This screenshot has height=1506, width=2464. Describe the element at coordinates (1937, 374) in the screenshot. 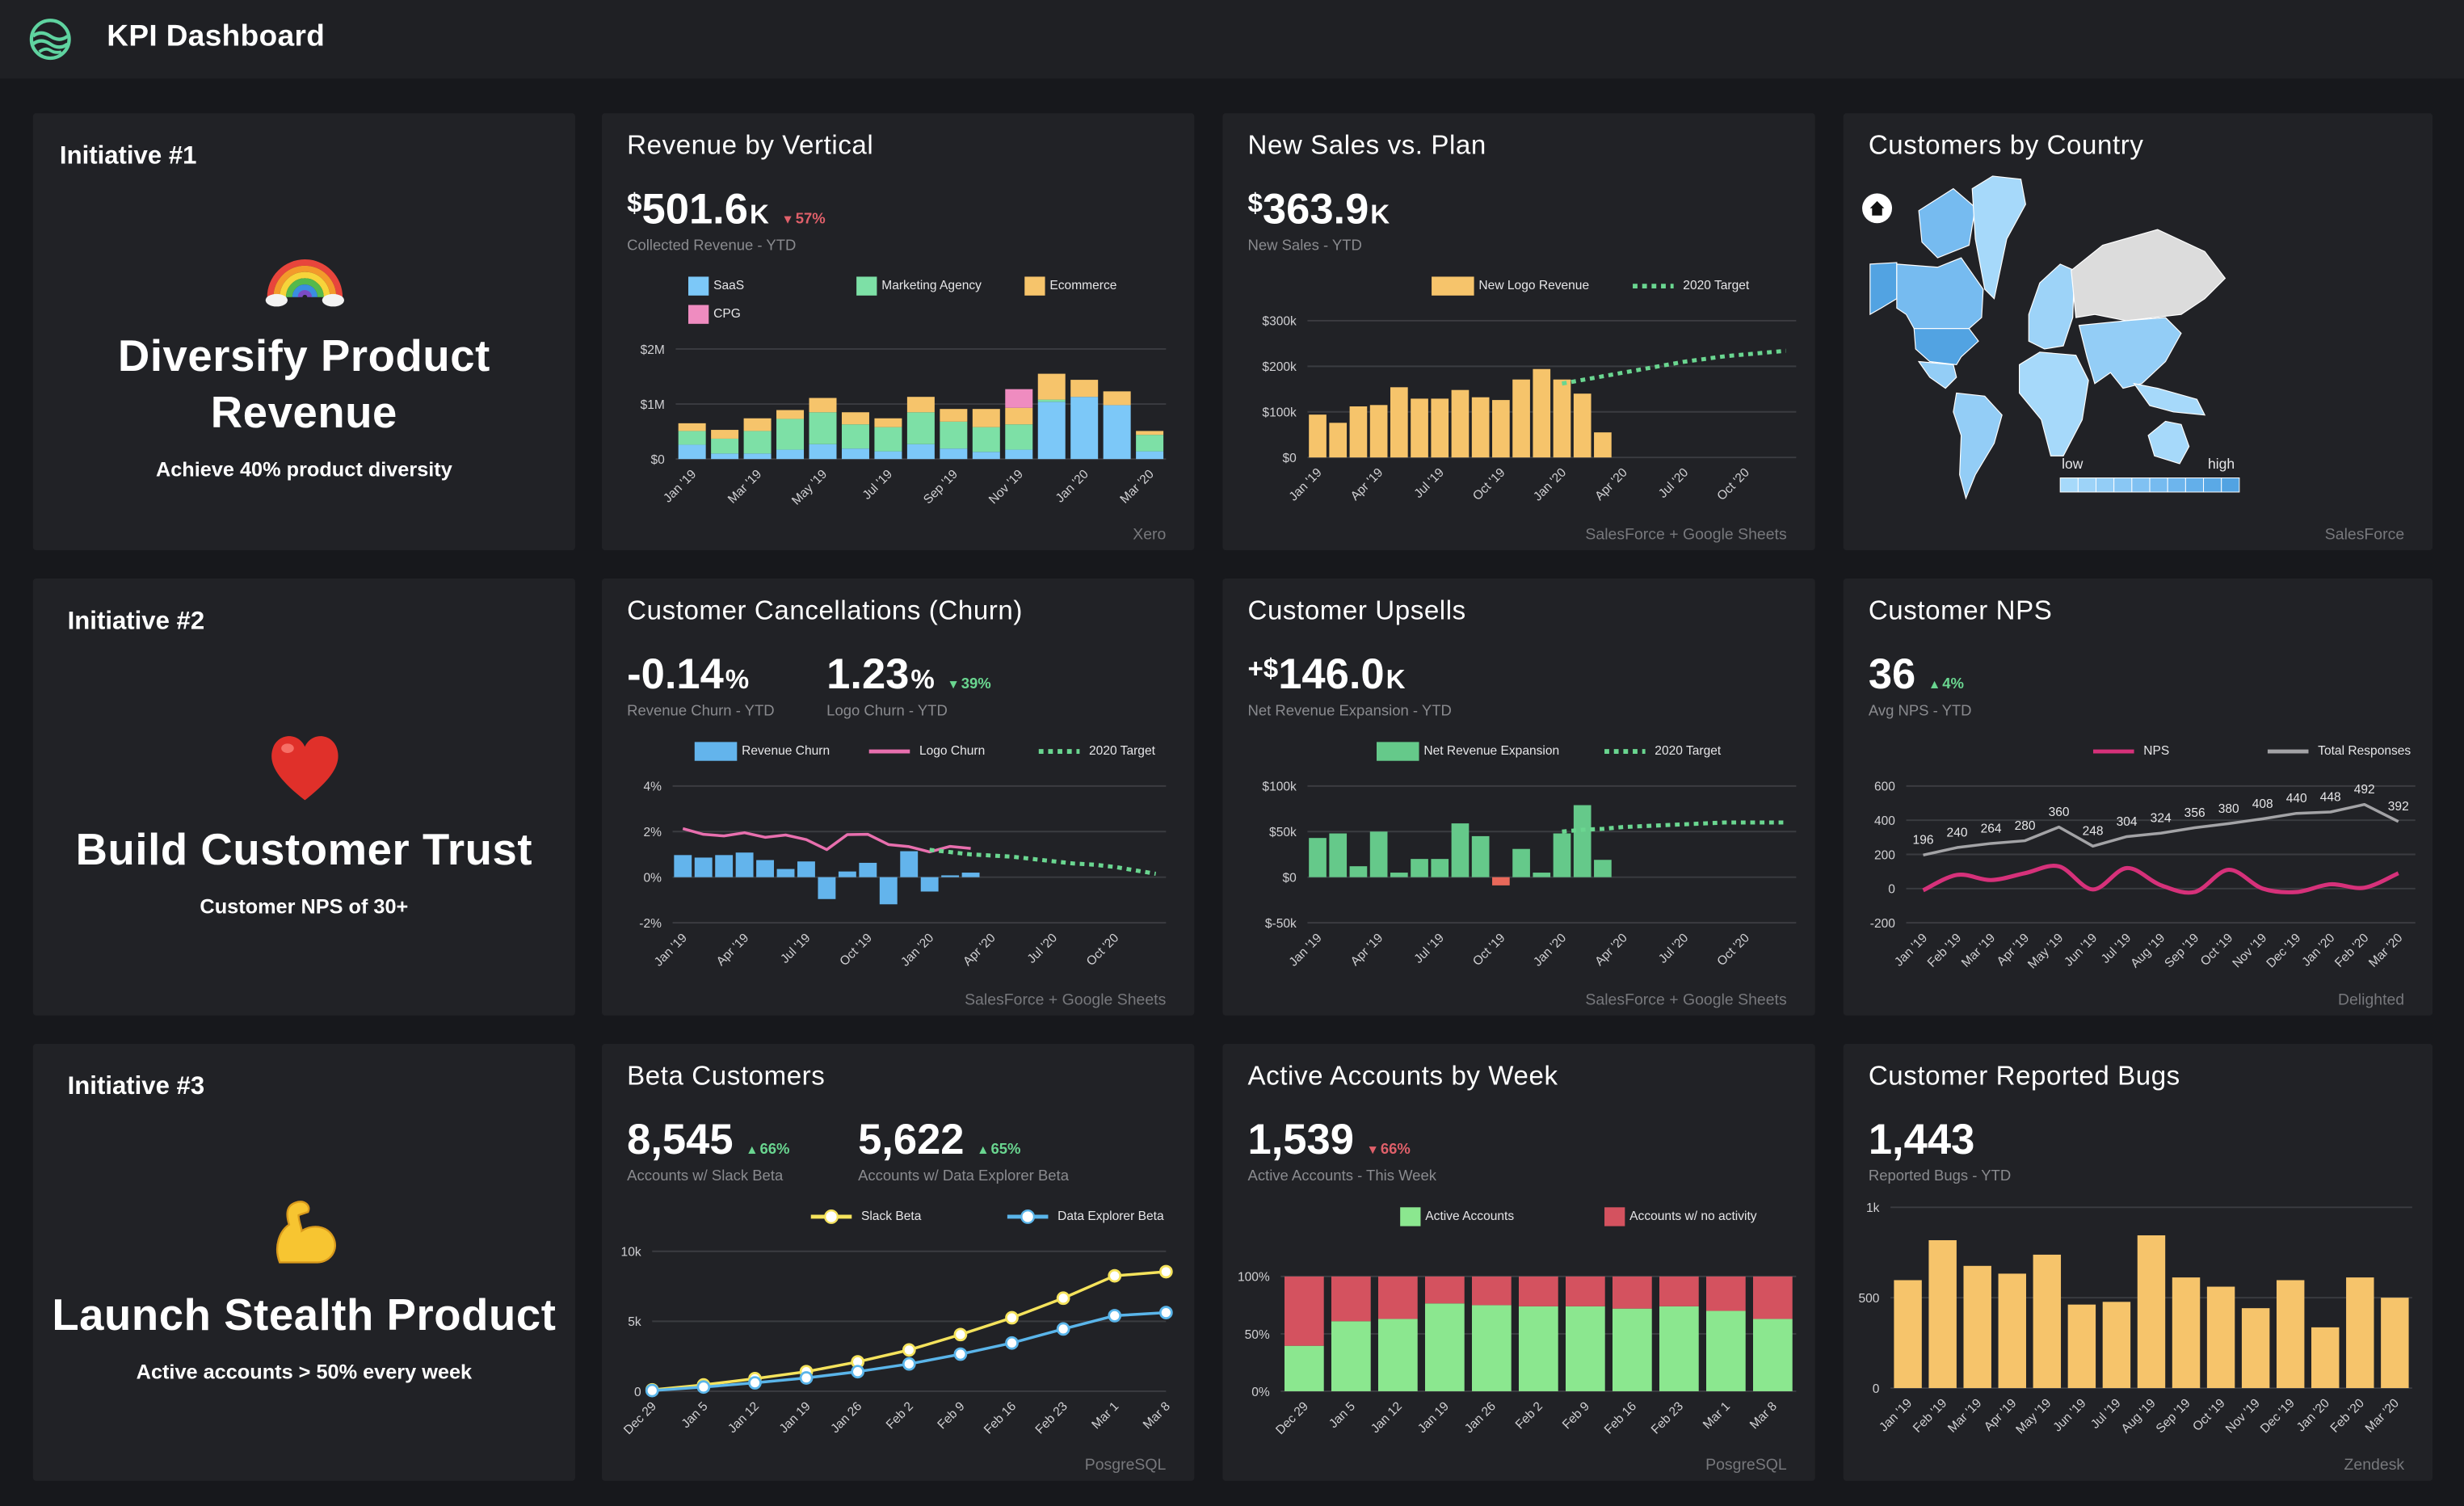

I see `region-mexico` at that location.